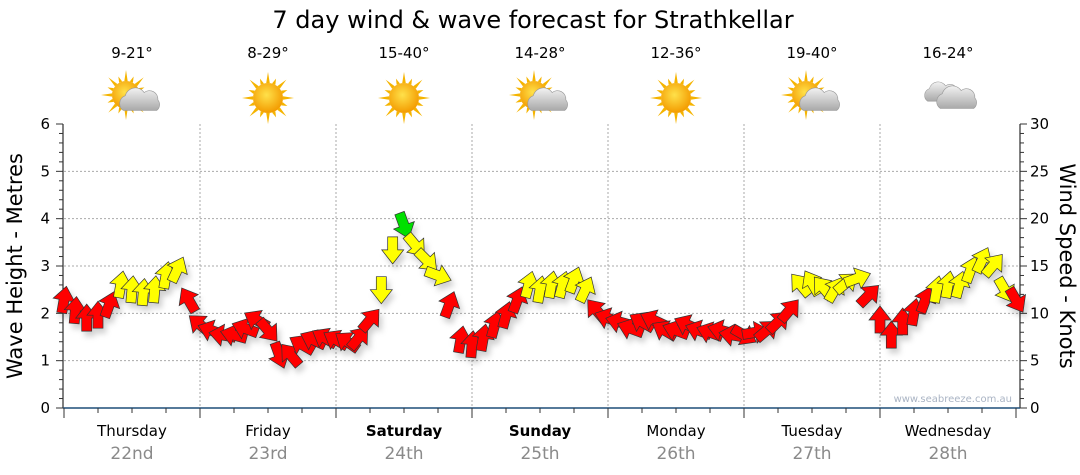  What do you see at coordinates (539, 454) in the screenshot?
I see `date-label: 25th` at bounding box center [539, 454].